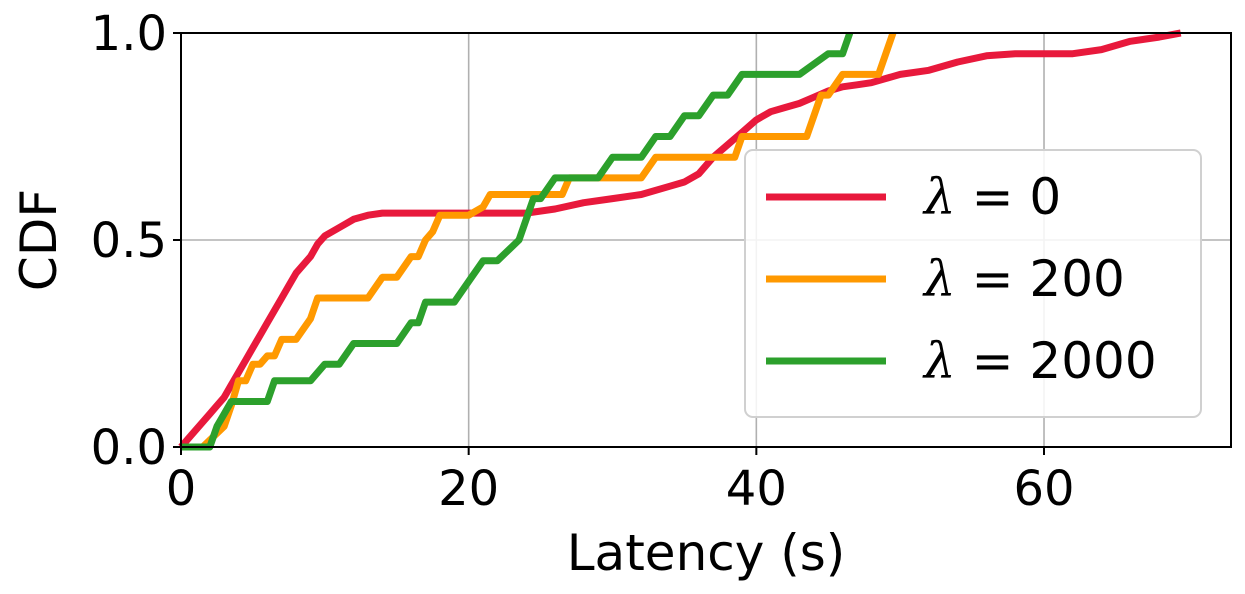 Image resolution: width=1245 pixels, height=594 pixels. What do you see at coordinates (39, 240) in the screenshot?
I see `y-axis-label: CDF` at bounding box center [39, 240].